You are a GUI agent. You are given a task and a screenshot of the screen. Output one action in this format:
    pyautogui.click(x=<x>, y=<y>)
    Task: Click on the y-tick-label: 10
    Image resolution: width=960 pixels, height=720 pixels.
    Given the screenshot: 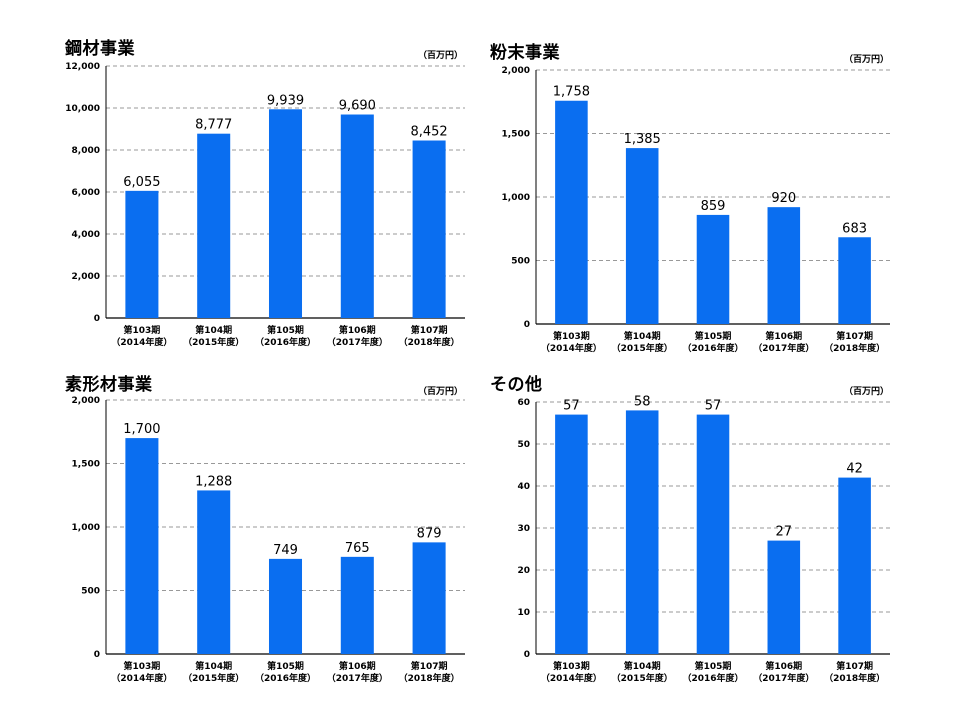 What is the action you would take?
    pyautogui.click(x=523, y=613)
    